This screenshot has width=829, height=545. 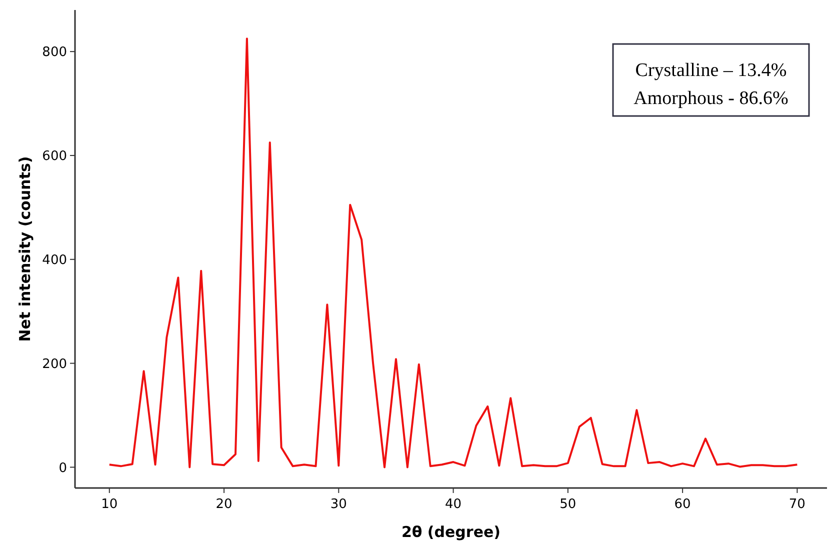 I want to click on y-tick-label: 200, so click(x=54, y=364).